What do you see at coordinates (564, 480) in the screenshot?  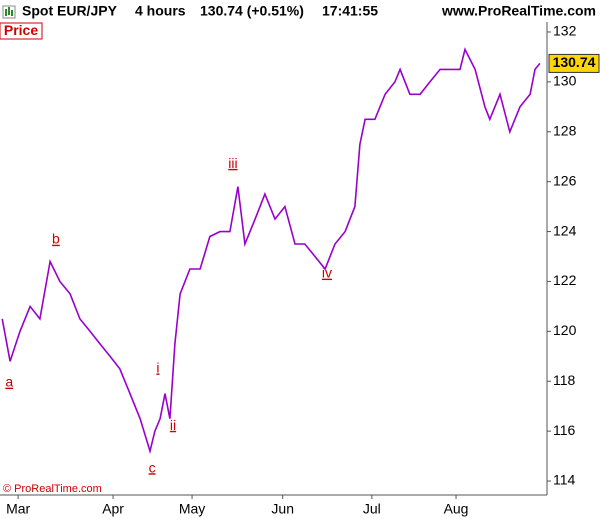 I see `y-tick-label: 114` at bounding box center [564, 480].